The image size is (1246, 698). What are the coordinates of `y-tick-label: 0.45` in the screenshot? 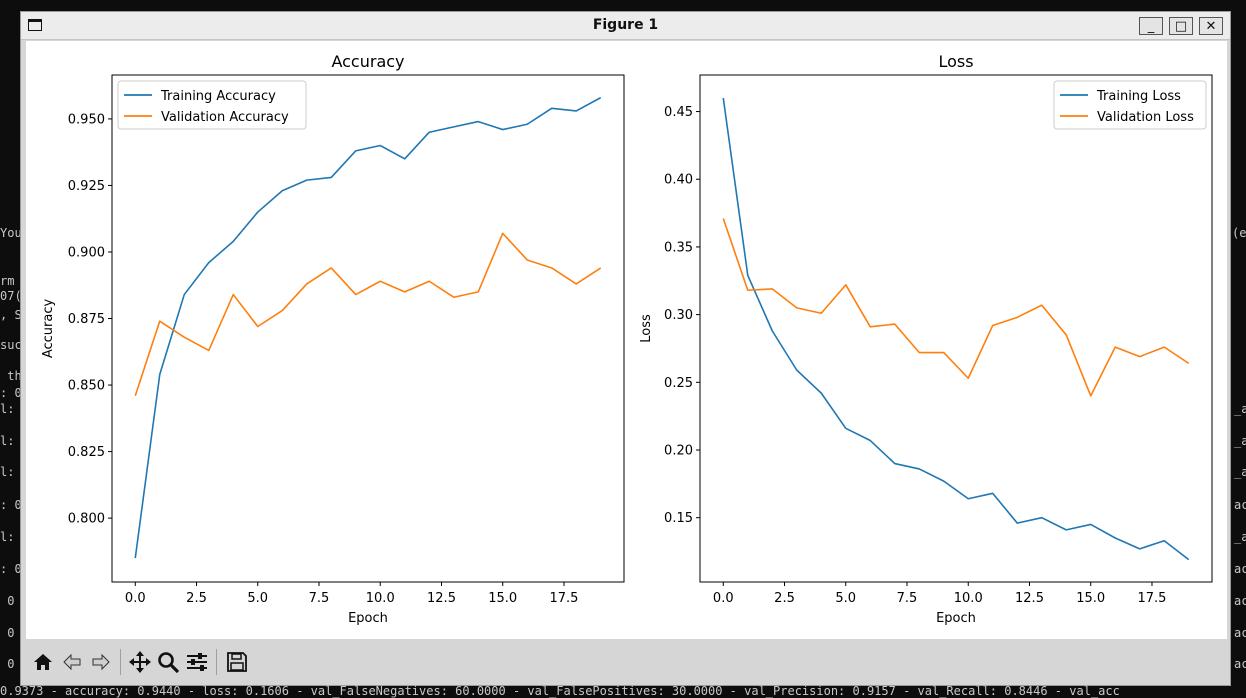 It's located at (678, 112).